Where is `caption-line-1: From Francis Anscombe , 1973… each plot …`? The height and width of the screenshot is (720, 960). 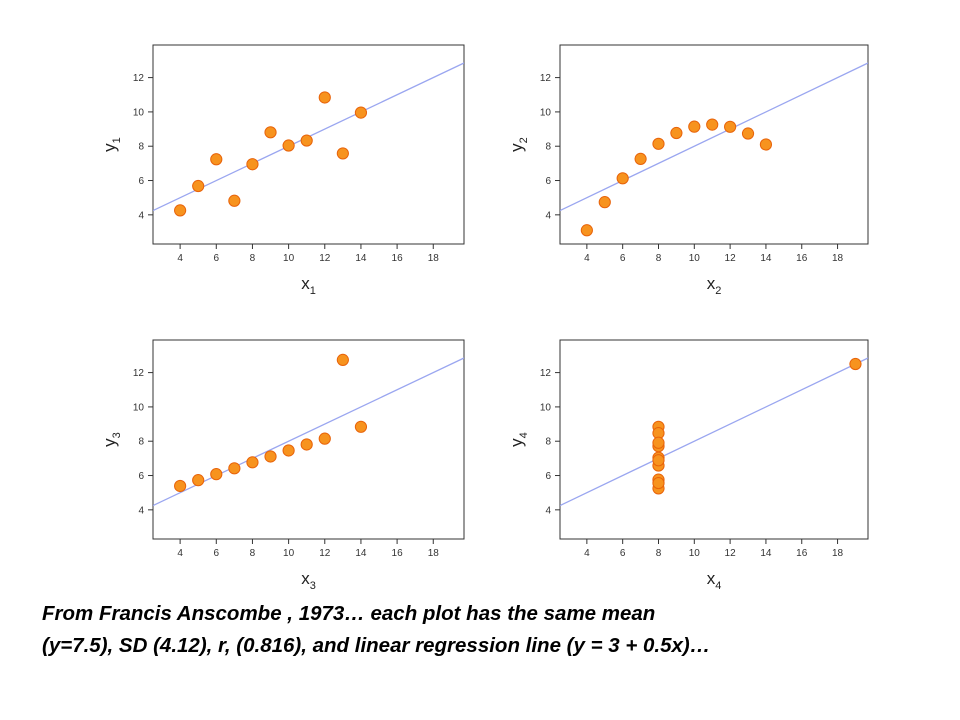
caption-line-1: From Francis Anscombe , 1973… each plot … is located at coordinates (349, 613).